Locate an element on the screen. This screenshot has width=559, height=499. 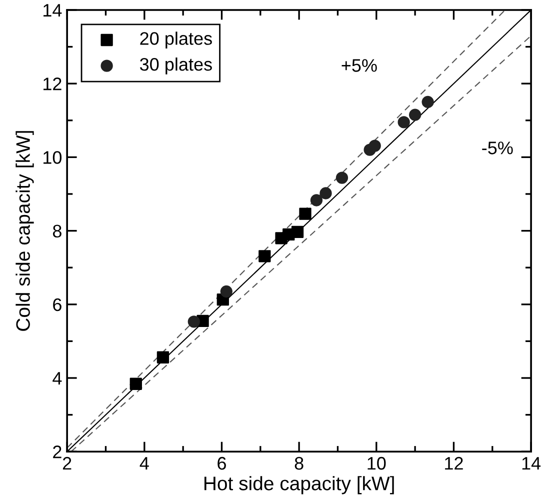
y-tick-label: 12 is located at coordinates (53, 84).